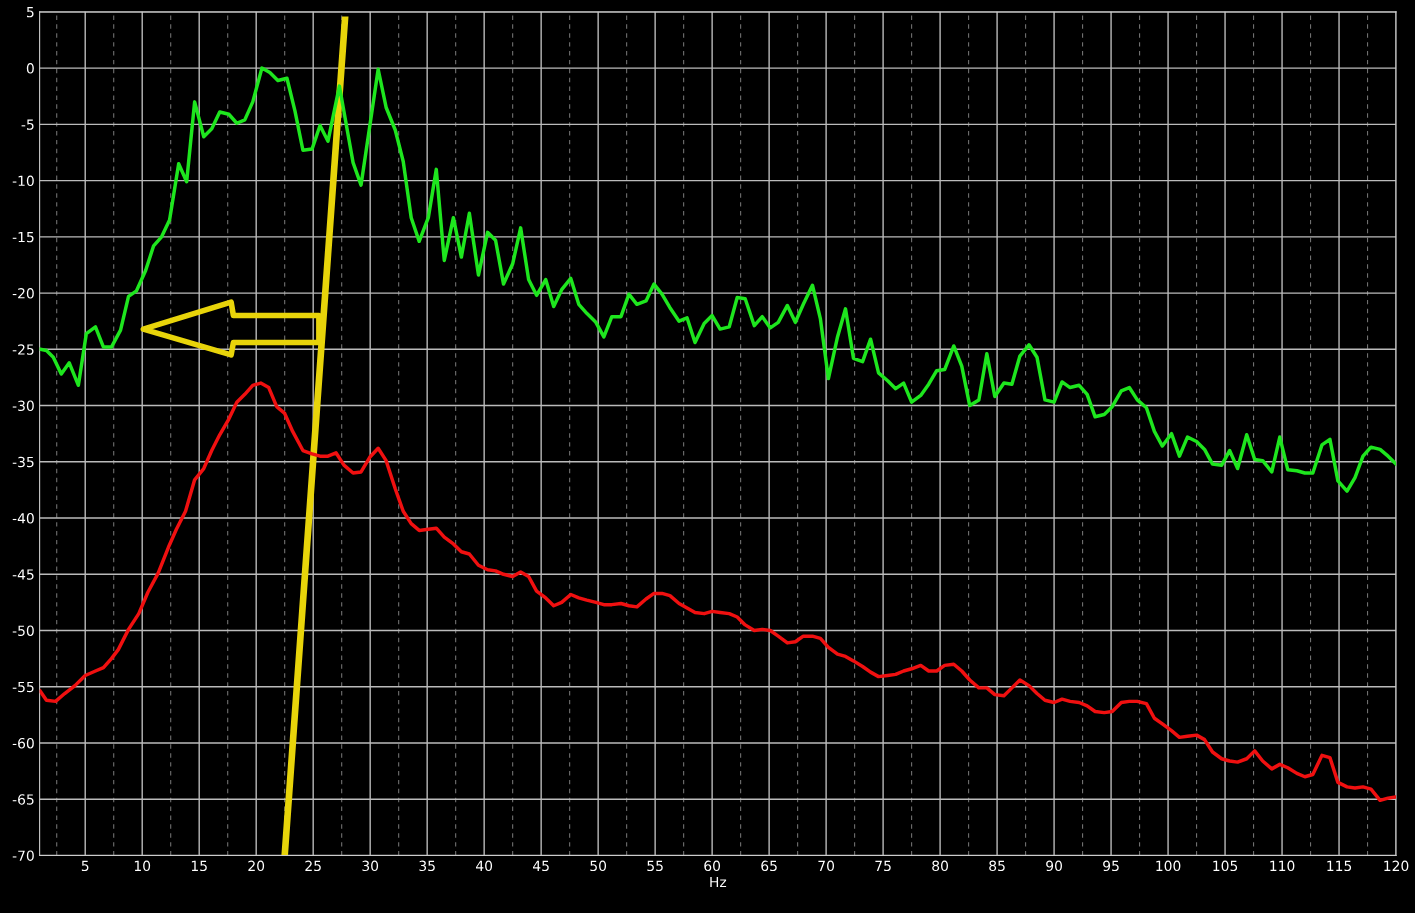 This screenshot has width=1415, height=913. Describe the element at coordinates (1339, 866) in the screenshot. I see `x-tick-label: 115` at that location.